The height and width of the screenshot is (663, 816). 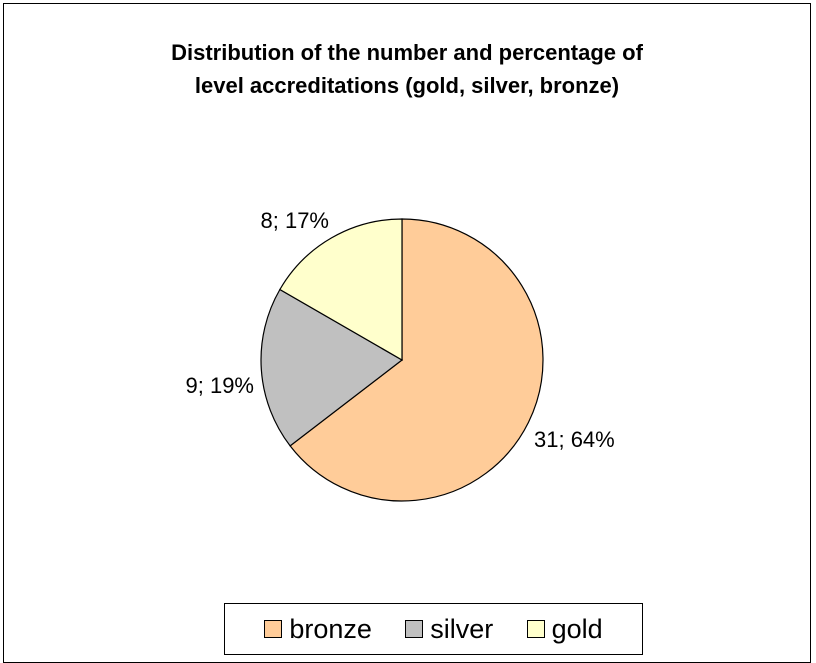 I want to click on legend-item-gold: gold, so click(x=564, y=629).